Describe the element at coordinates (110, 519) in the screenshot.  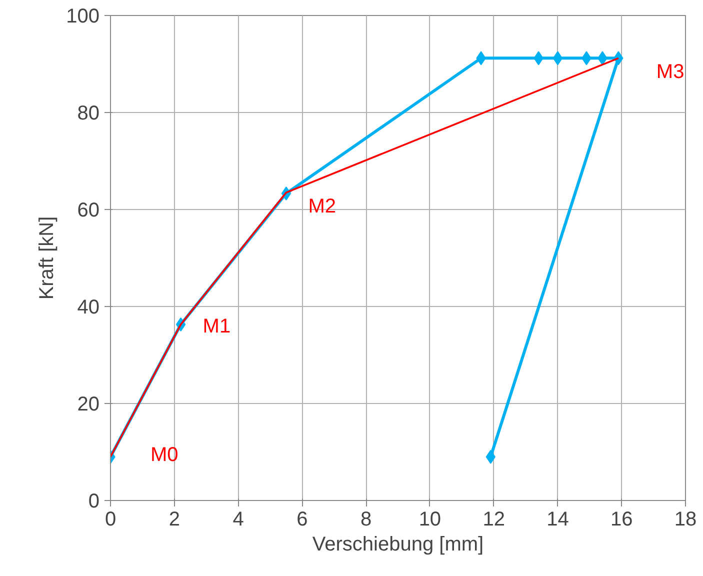
I see `x-tick-label: 0` at that location.